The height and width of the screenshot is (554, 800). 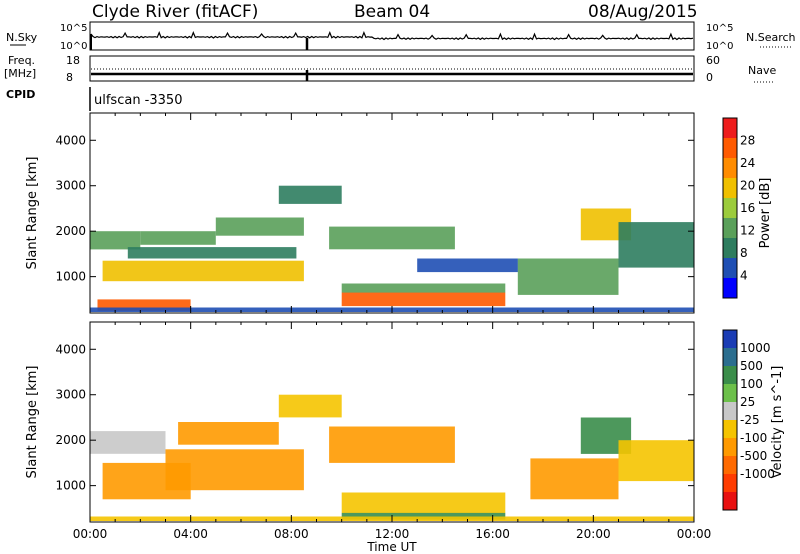 What do you see at coordinates (291, 534) in the screenshot?
I see `x-tick-label-2: 08:00` at bounding box center [291, 534].